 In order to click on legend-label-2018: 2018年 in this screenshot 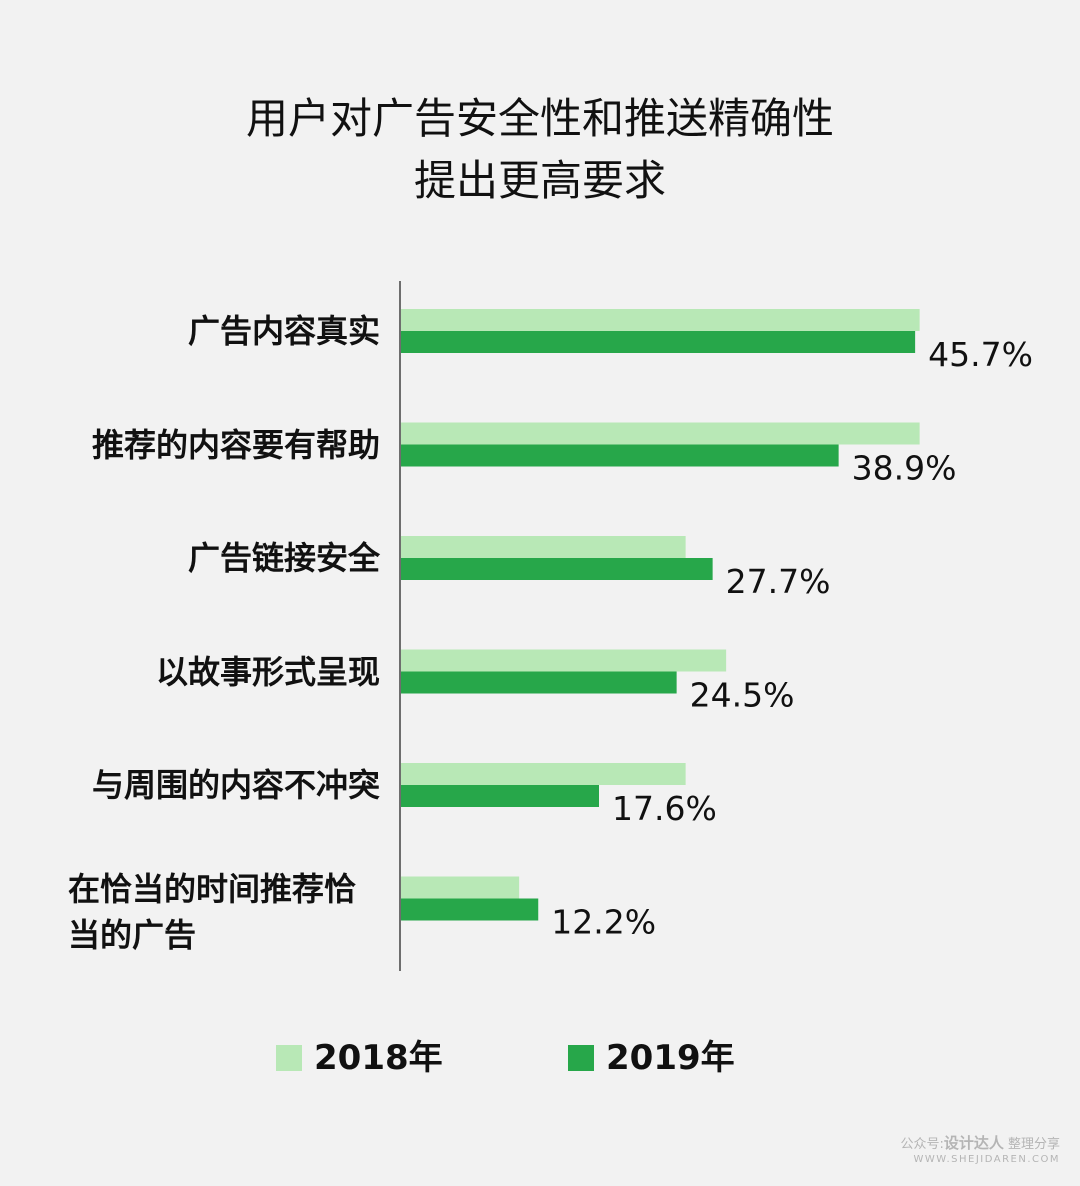, I will do `click(378, 1058)`.